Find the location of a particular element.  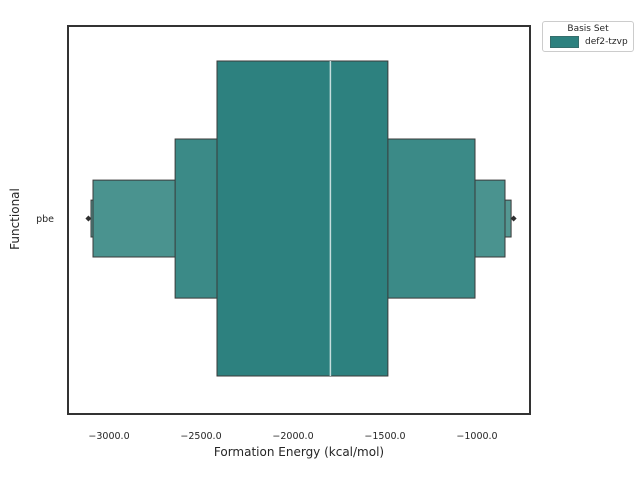

legend: Basis Set def2-tzvp is located at coordinates (588, 36).